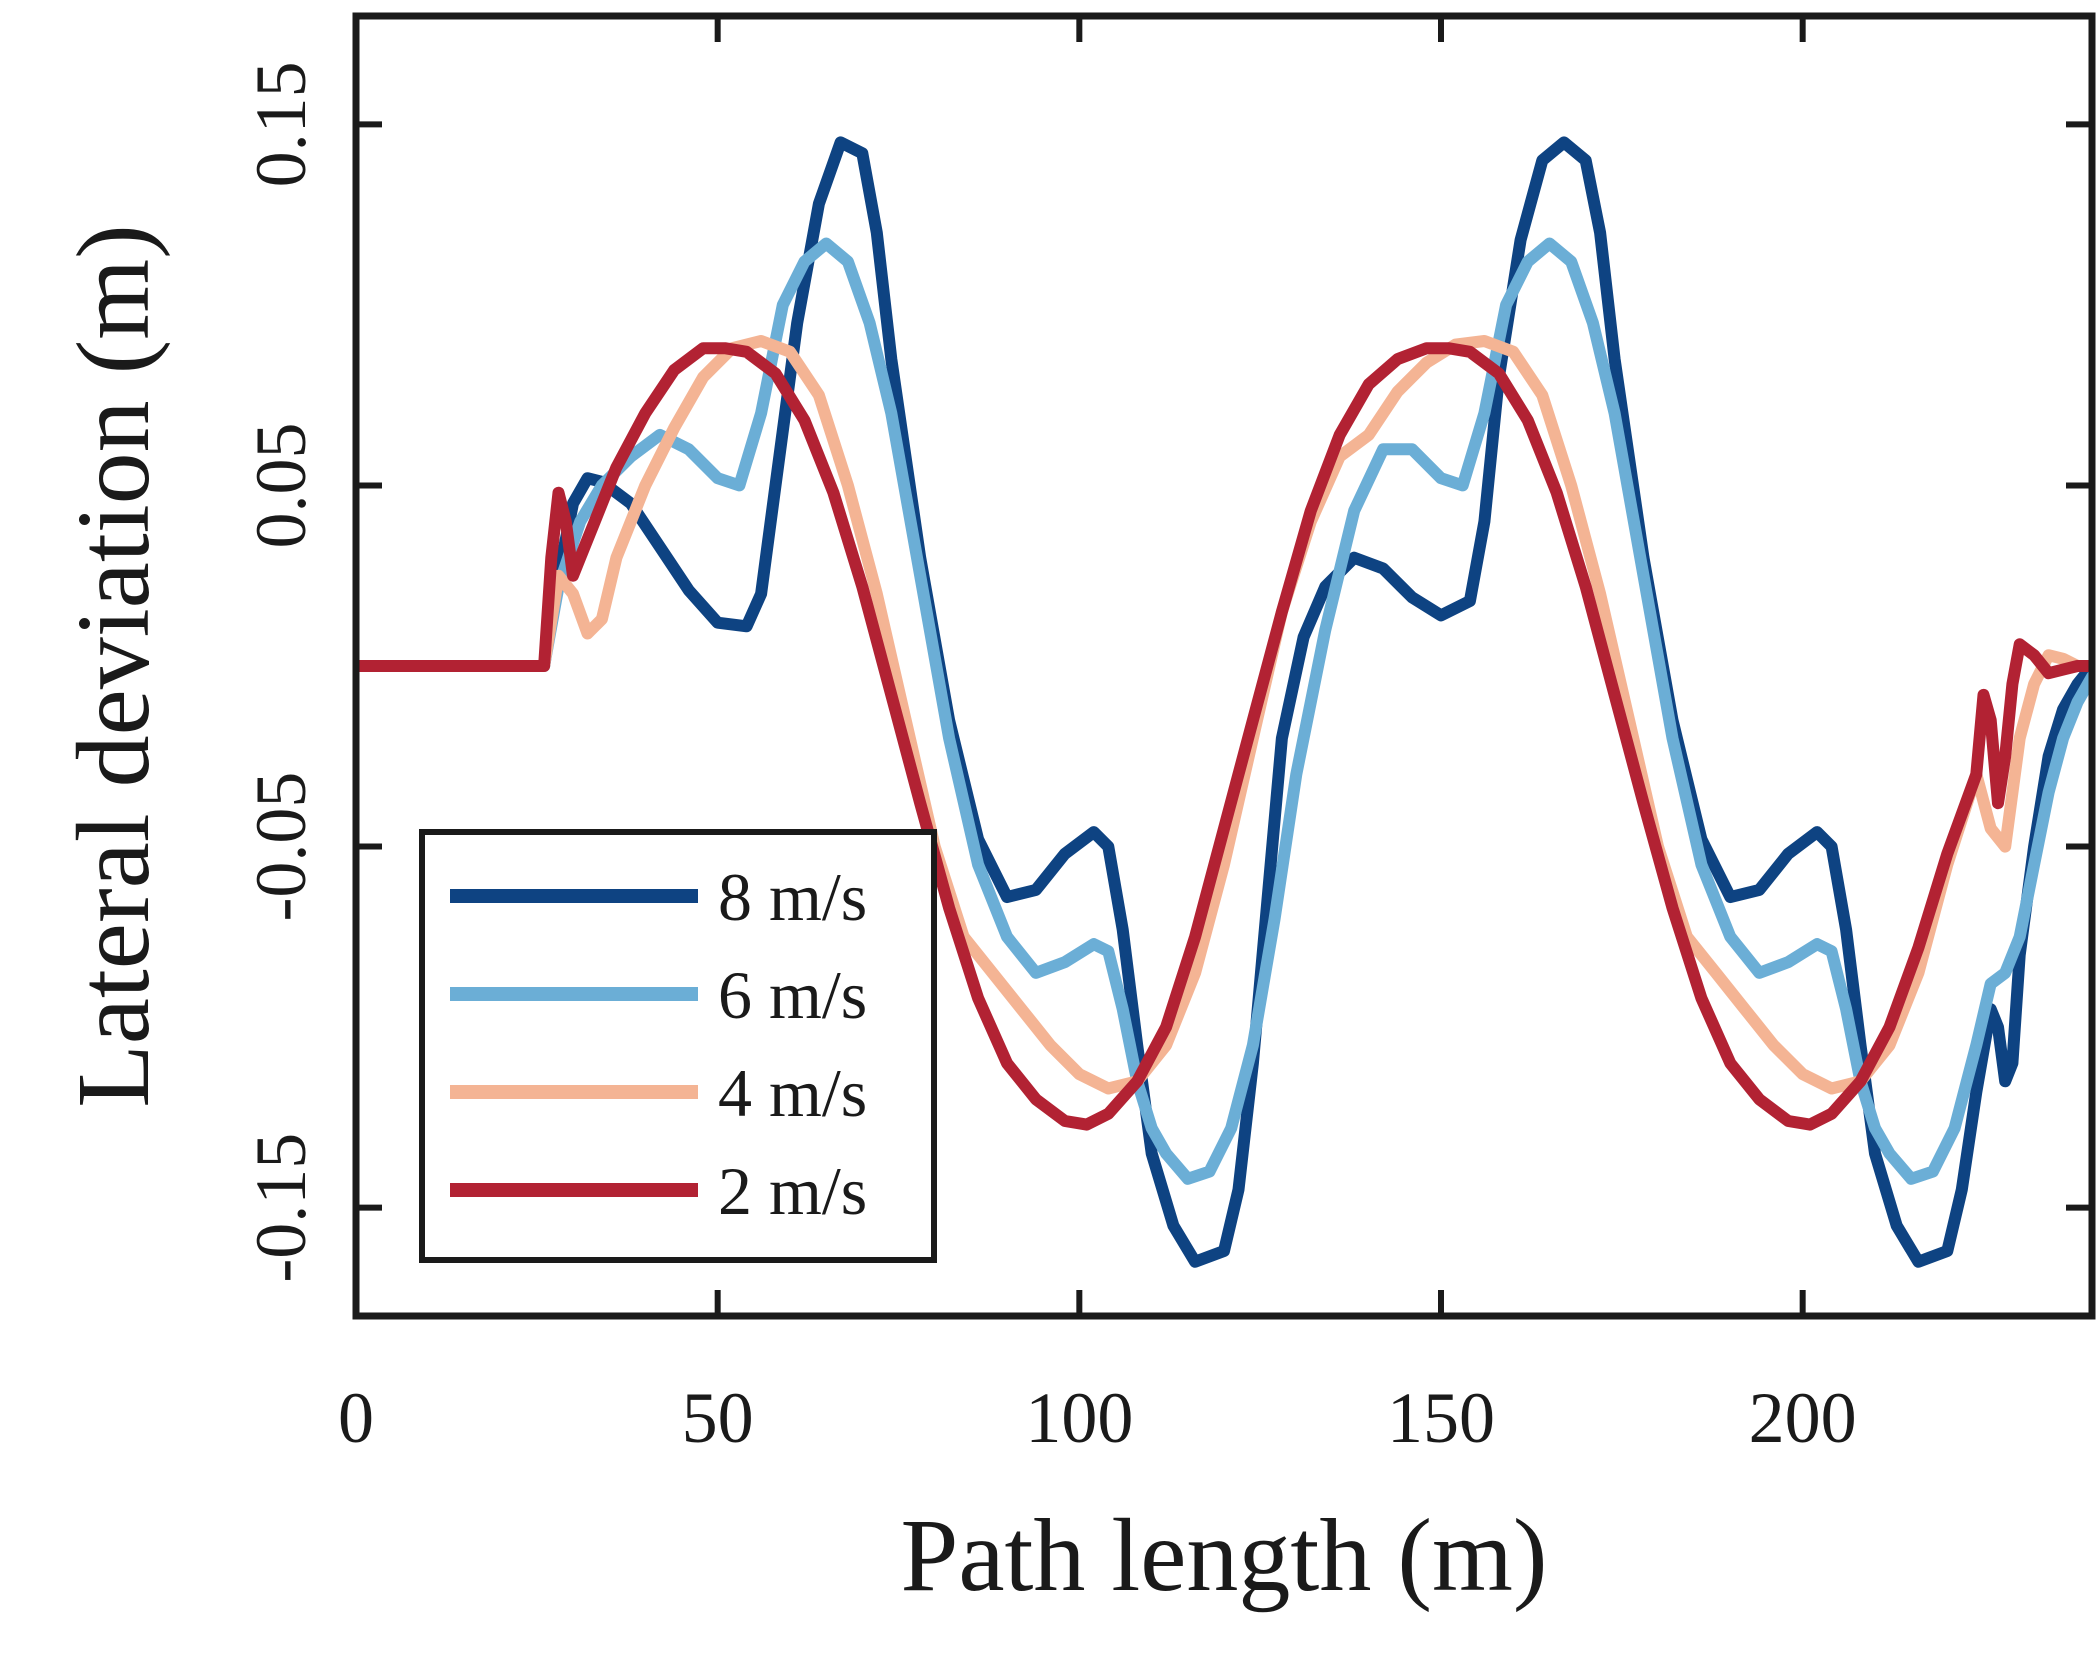 The width and height of the screenshot is (2100, 1680). What do you see at coordinates (792, 1191) in the screenshot?
I see `legend-label: 2 m/s` at bounding box center [792, 1191].